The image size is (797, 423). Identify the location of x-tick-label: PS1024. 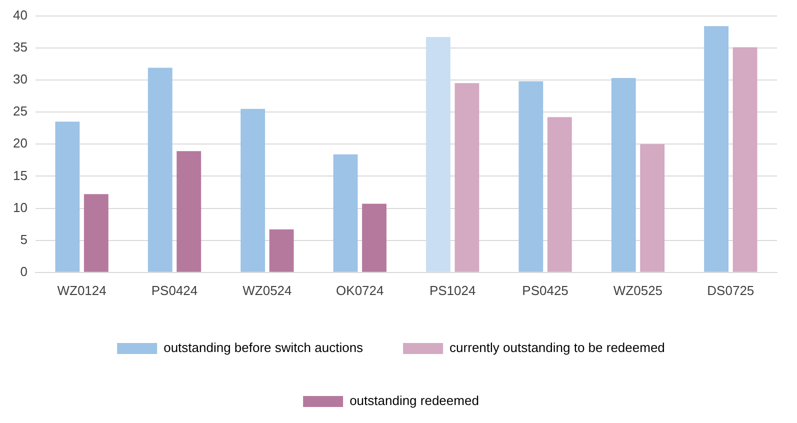
(452, 290).